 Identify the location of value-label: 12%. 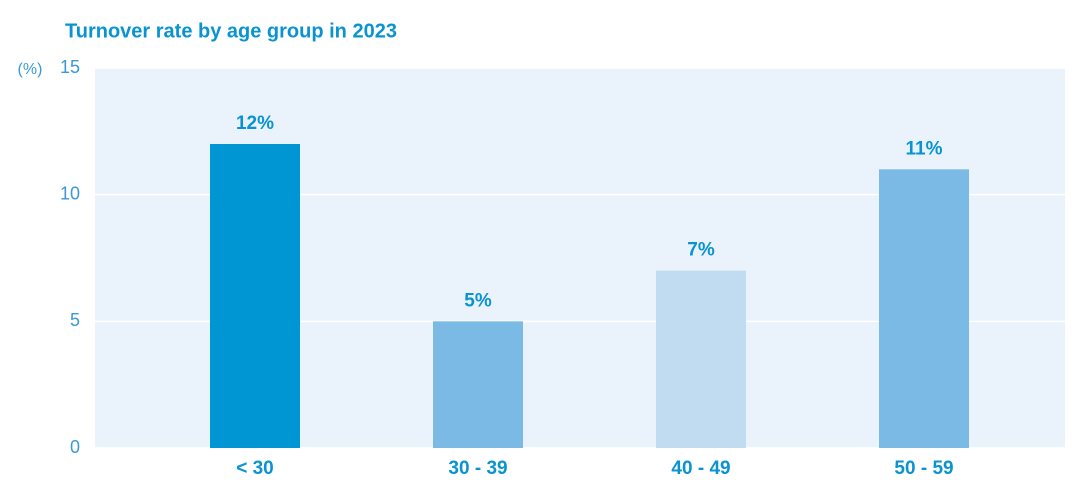
(255, 123).